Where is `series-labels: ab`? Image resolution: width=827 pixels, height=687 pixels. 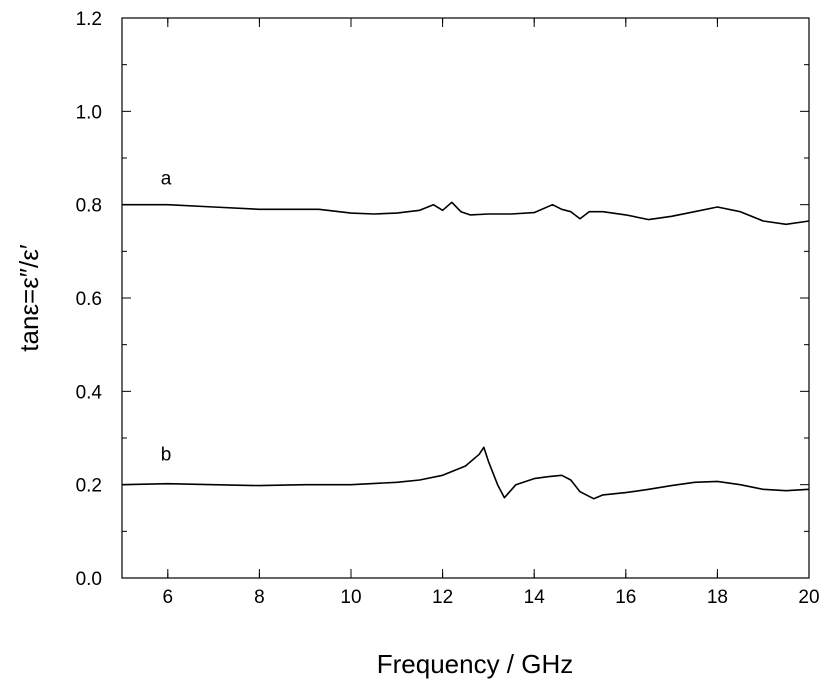 series-labels: ab is located at coordinates (166, 317).